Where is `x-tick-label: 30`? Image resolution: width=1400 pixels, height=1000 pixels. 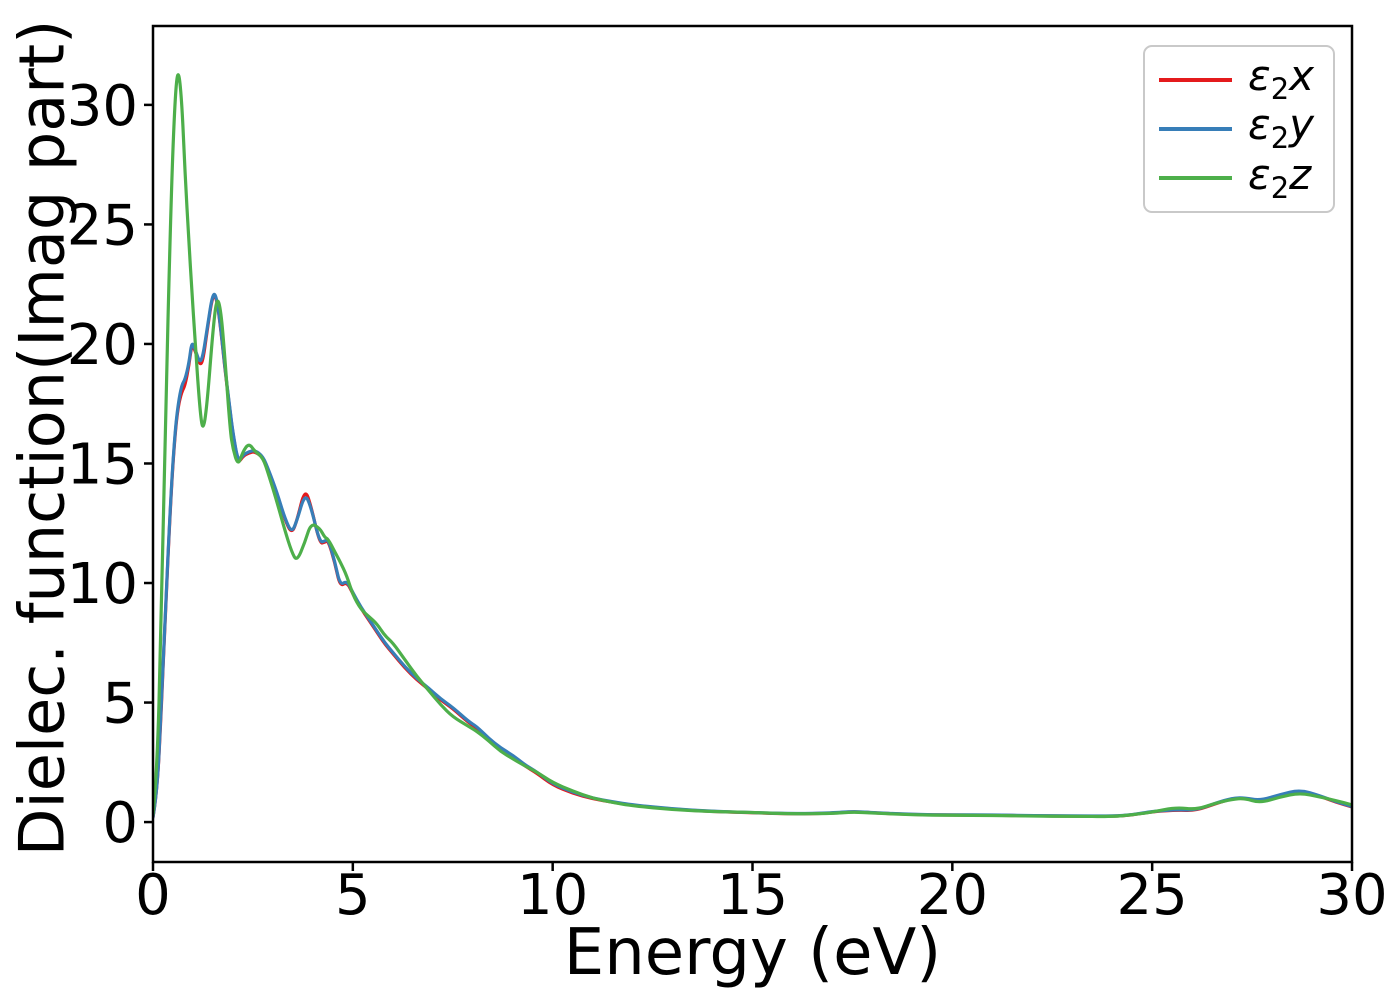
x-tick-label: 30 is located at coordinates (1351, 895).